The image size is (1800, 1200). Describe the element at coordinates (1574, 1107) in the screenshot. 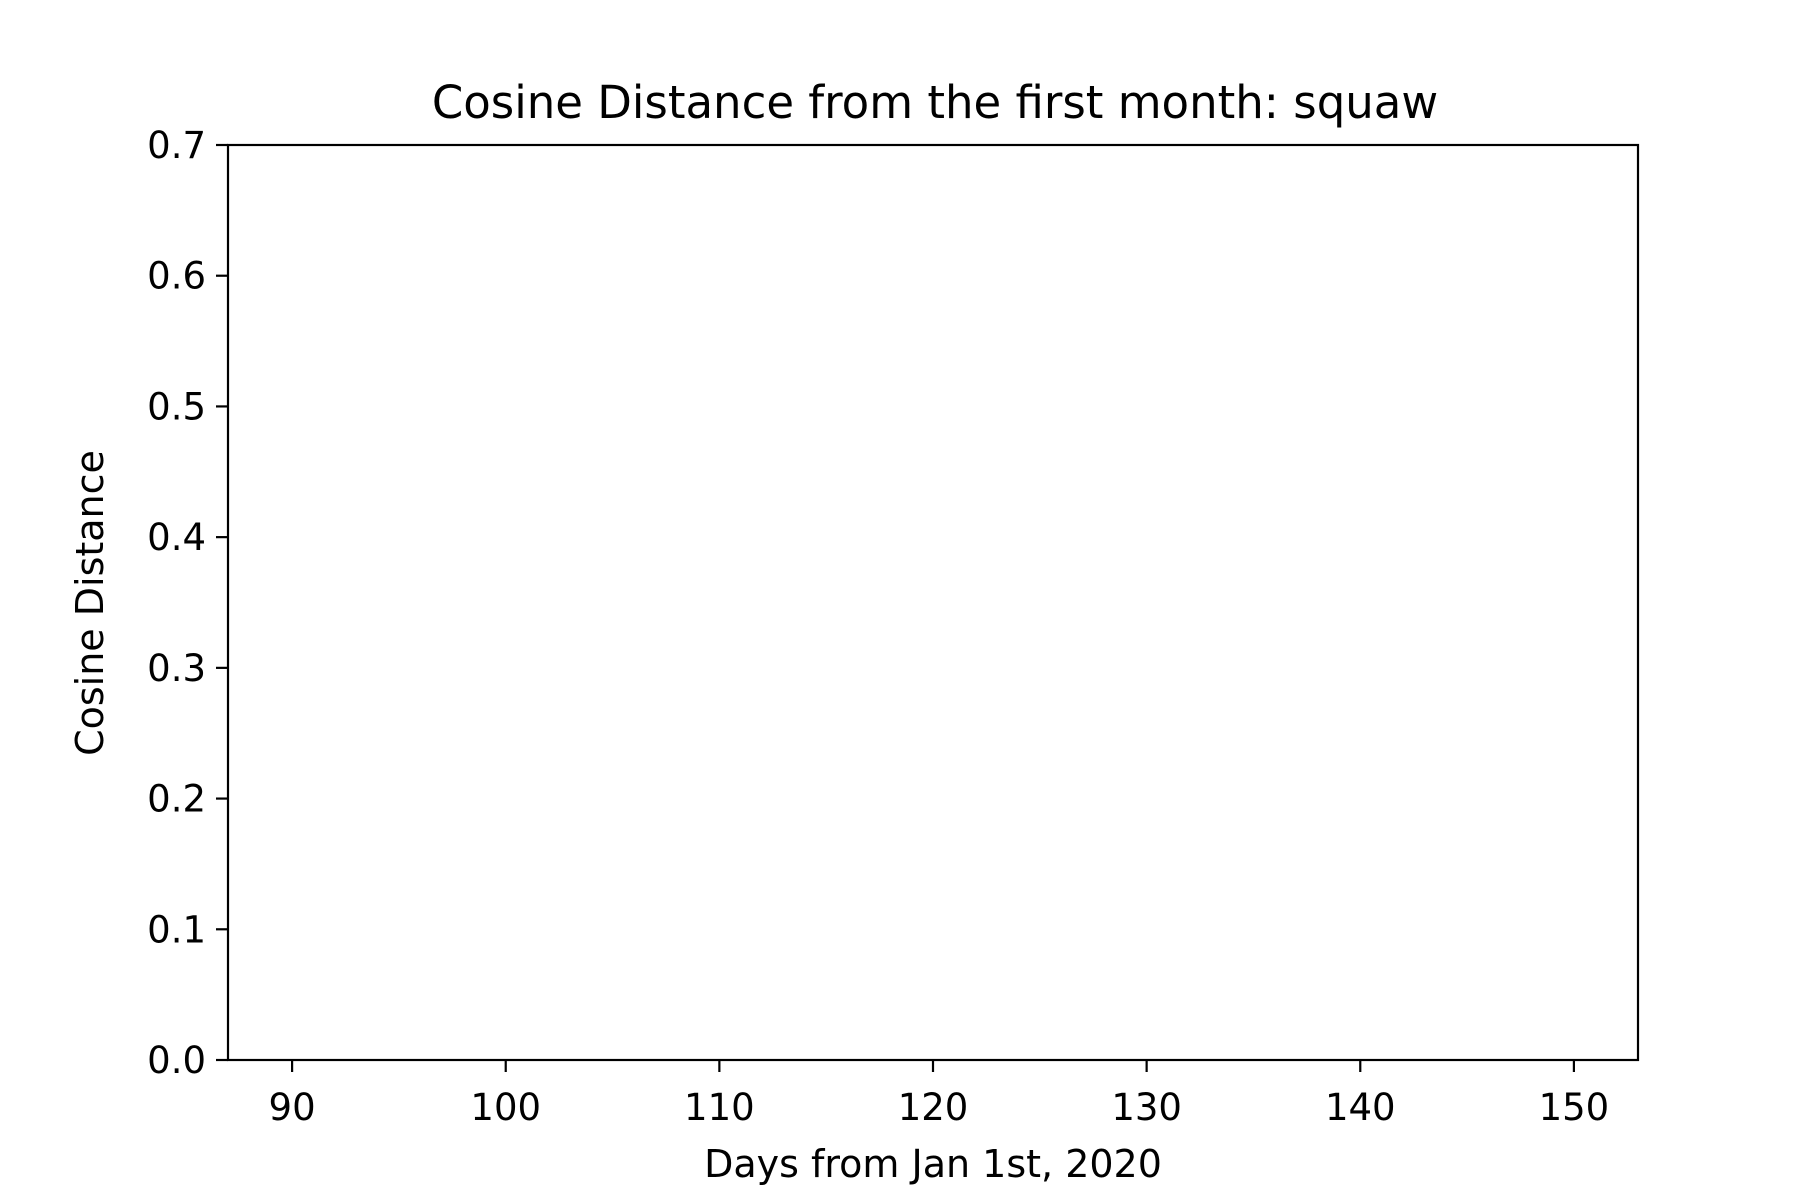

I see `x-tick-label: 150` at that location.